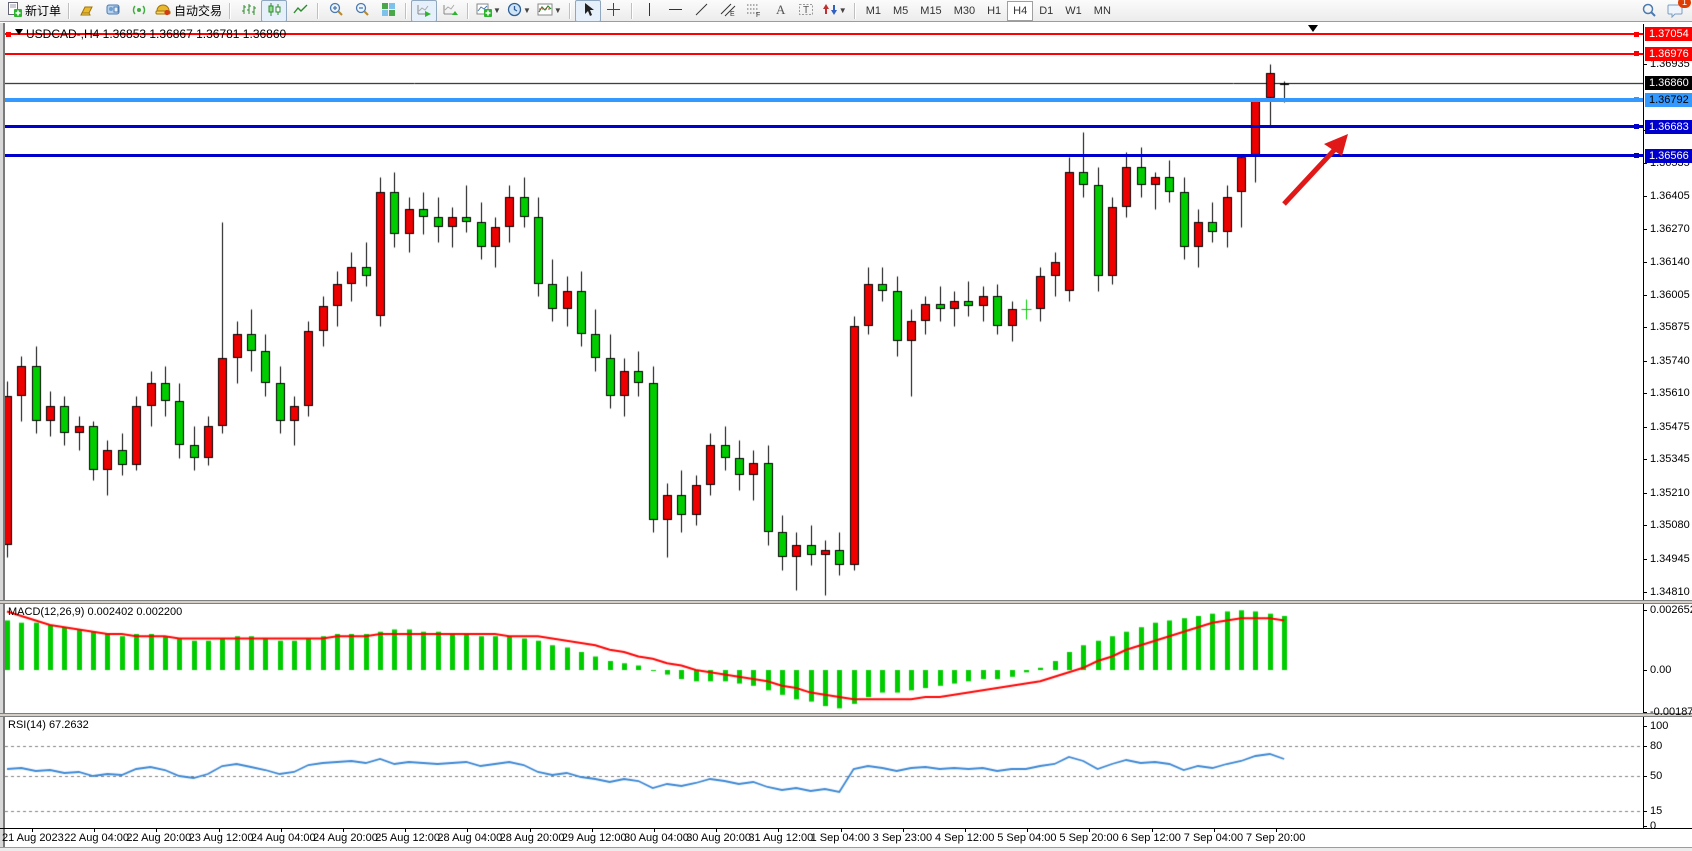 This screenshot has height=851, width=1692. I want to click on line-chart-type-button, so click(300, 11).